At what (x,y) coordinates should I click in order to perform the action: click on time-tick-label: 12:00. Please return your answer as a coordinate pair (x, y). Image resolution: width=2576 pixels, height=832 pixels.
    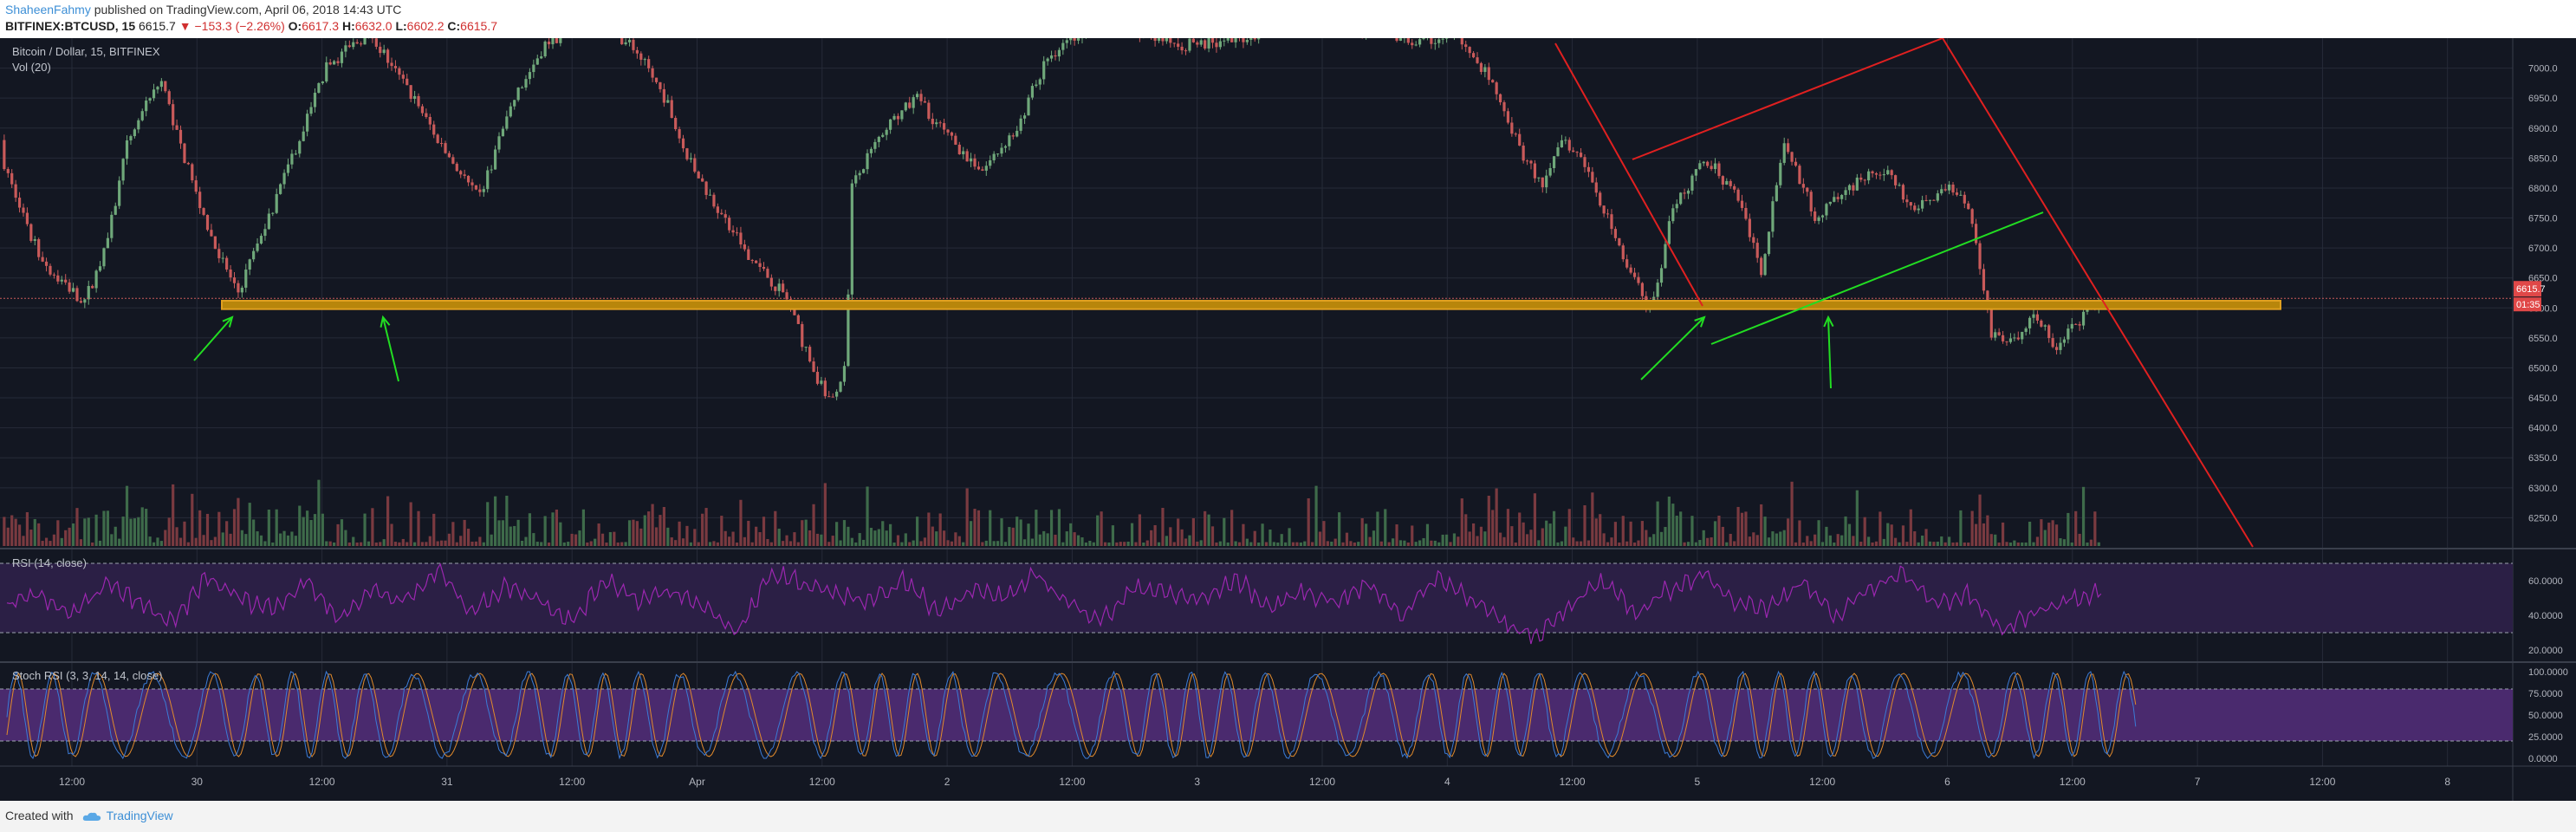
    Looking at the image, I should click on (322, 782).